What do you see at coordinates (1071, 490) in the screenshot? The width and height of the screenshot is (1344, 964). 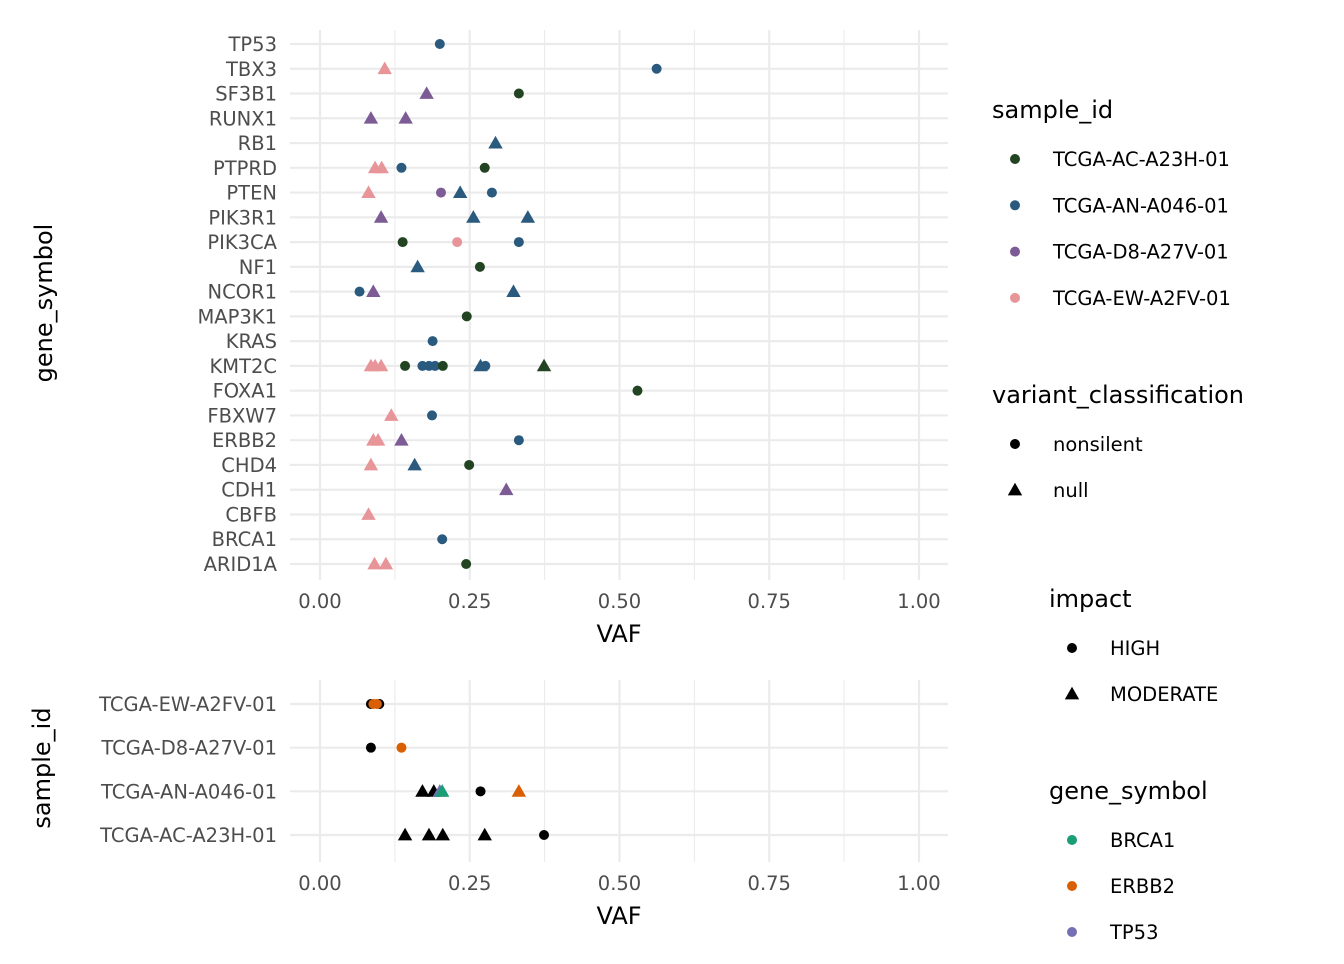 I see `legend-label: null` at bounding box center [1071, 490].